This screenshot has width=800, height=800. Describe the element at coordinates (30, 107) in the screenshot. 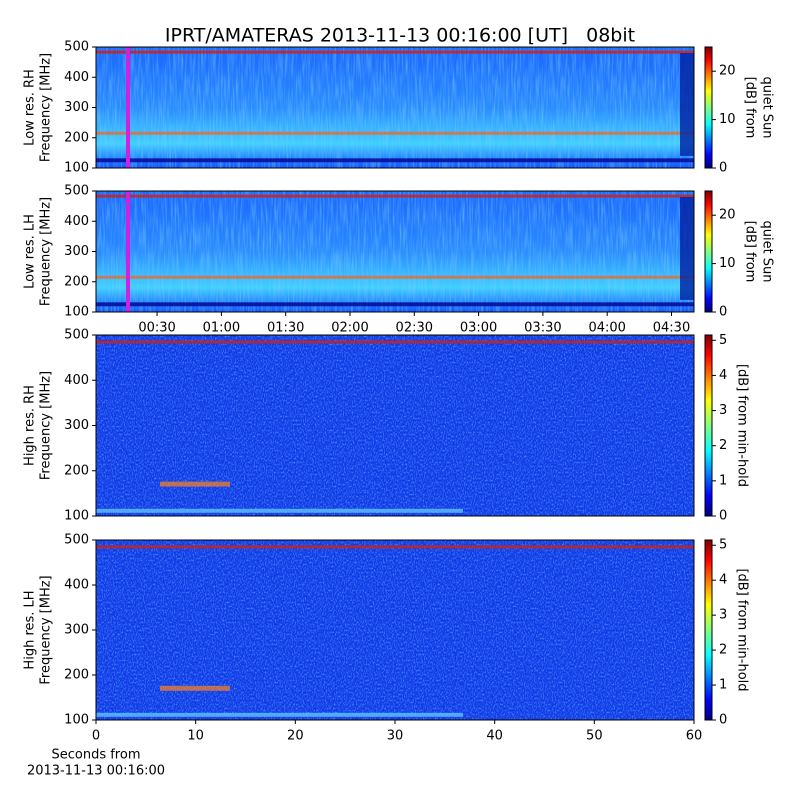

I see `y-axis-label: Low res. RH` at that location.